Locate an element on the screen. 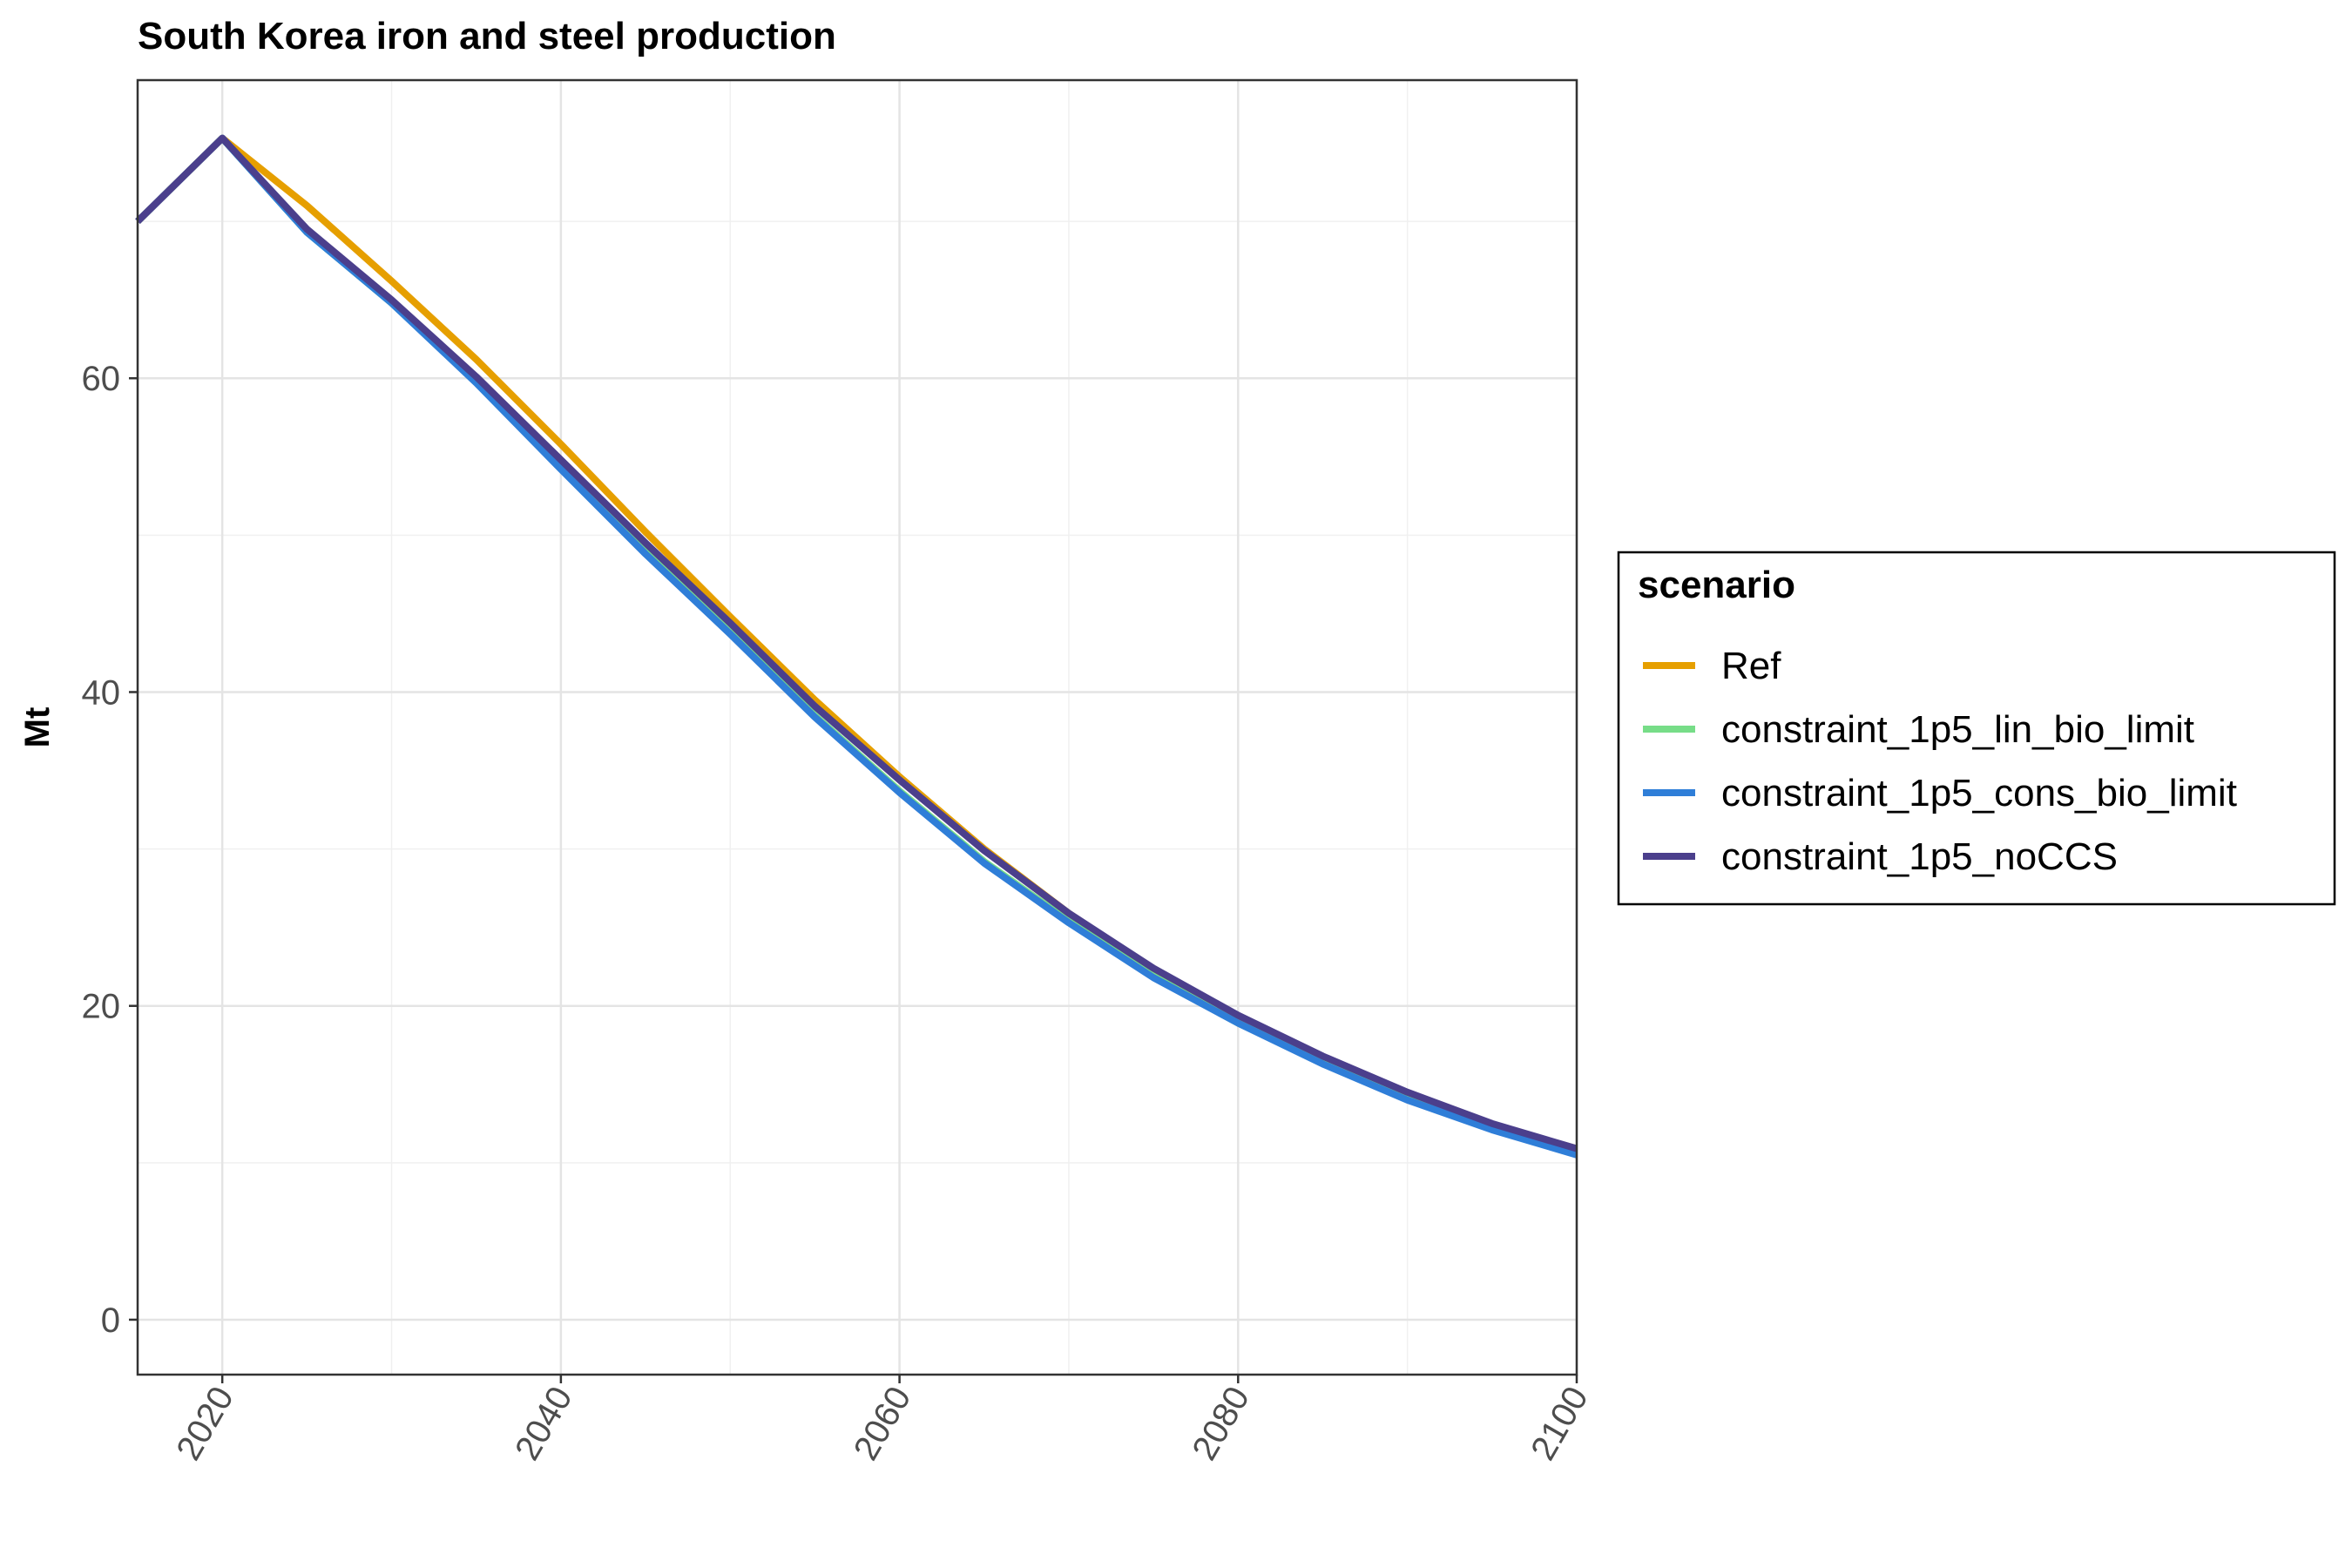 This screenshot has height=1568, width=2352. legend-box is located at coordinates (1977, 728).